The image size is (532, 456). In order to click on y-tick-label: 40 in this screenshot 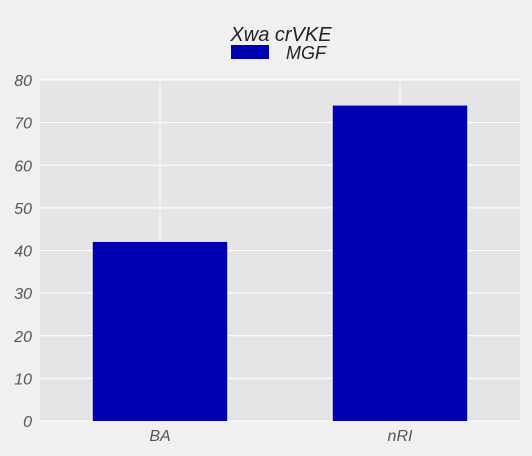, I will do `click(23, 252)`.